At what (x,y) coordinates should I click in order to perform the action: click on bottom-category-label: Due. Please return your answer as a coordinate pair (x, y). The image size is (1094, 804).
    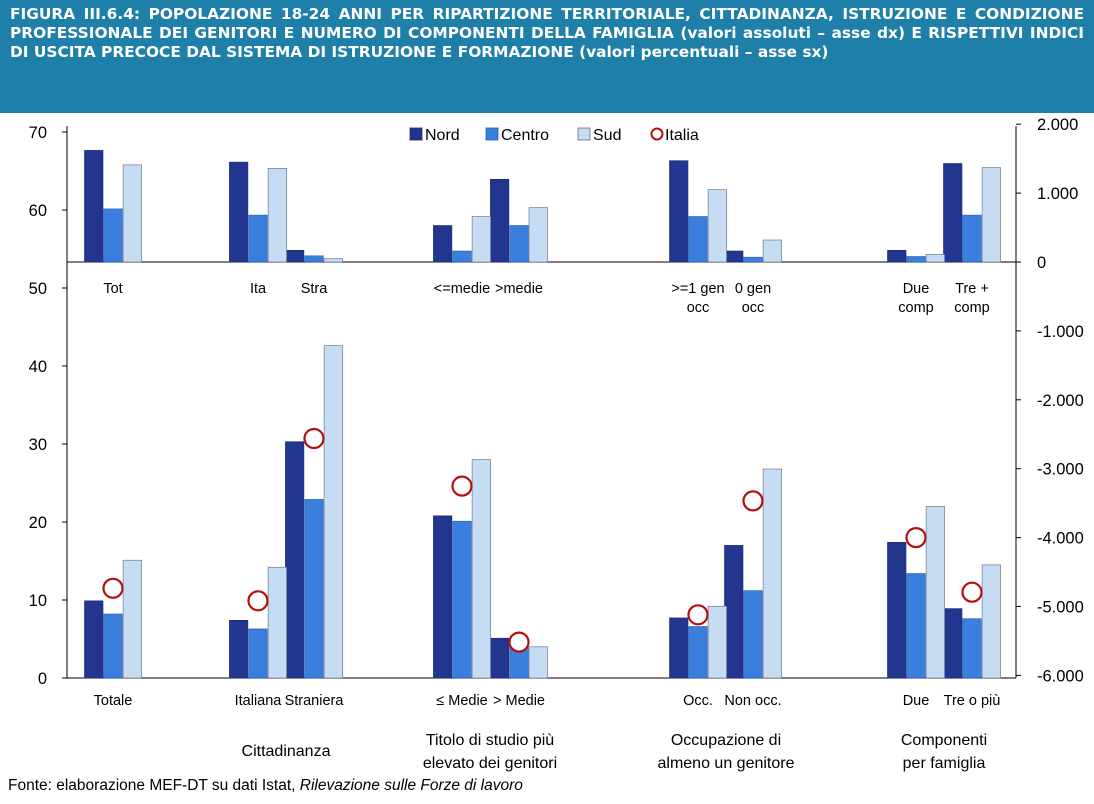
    Looking at the image, I should click on (916, 701).